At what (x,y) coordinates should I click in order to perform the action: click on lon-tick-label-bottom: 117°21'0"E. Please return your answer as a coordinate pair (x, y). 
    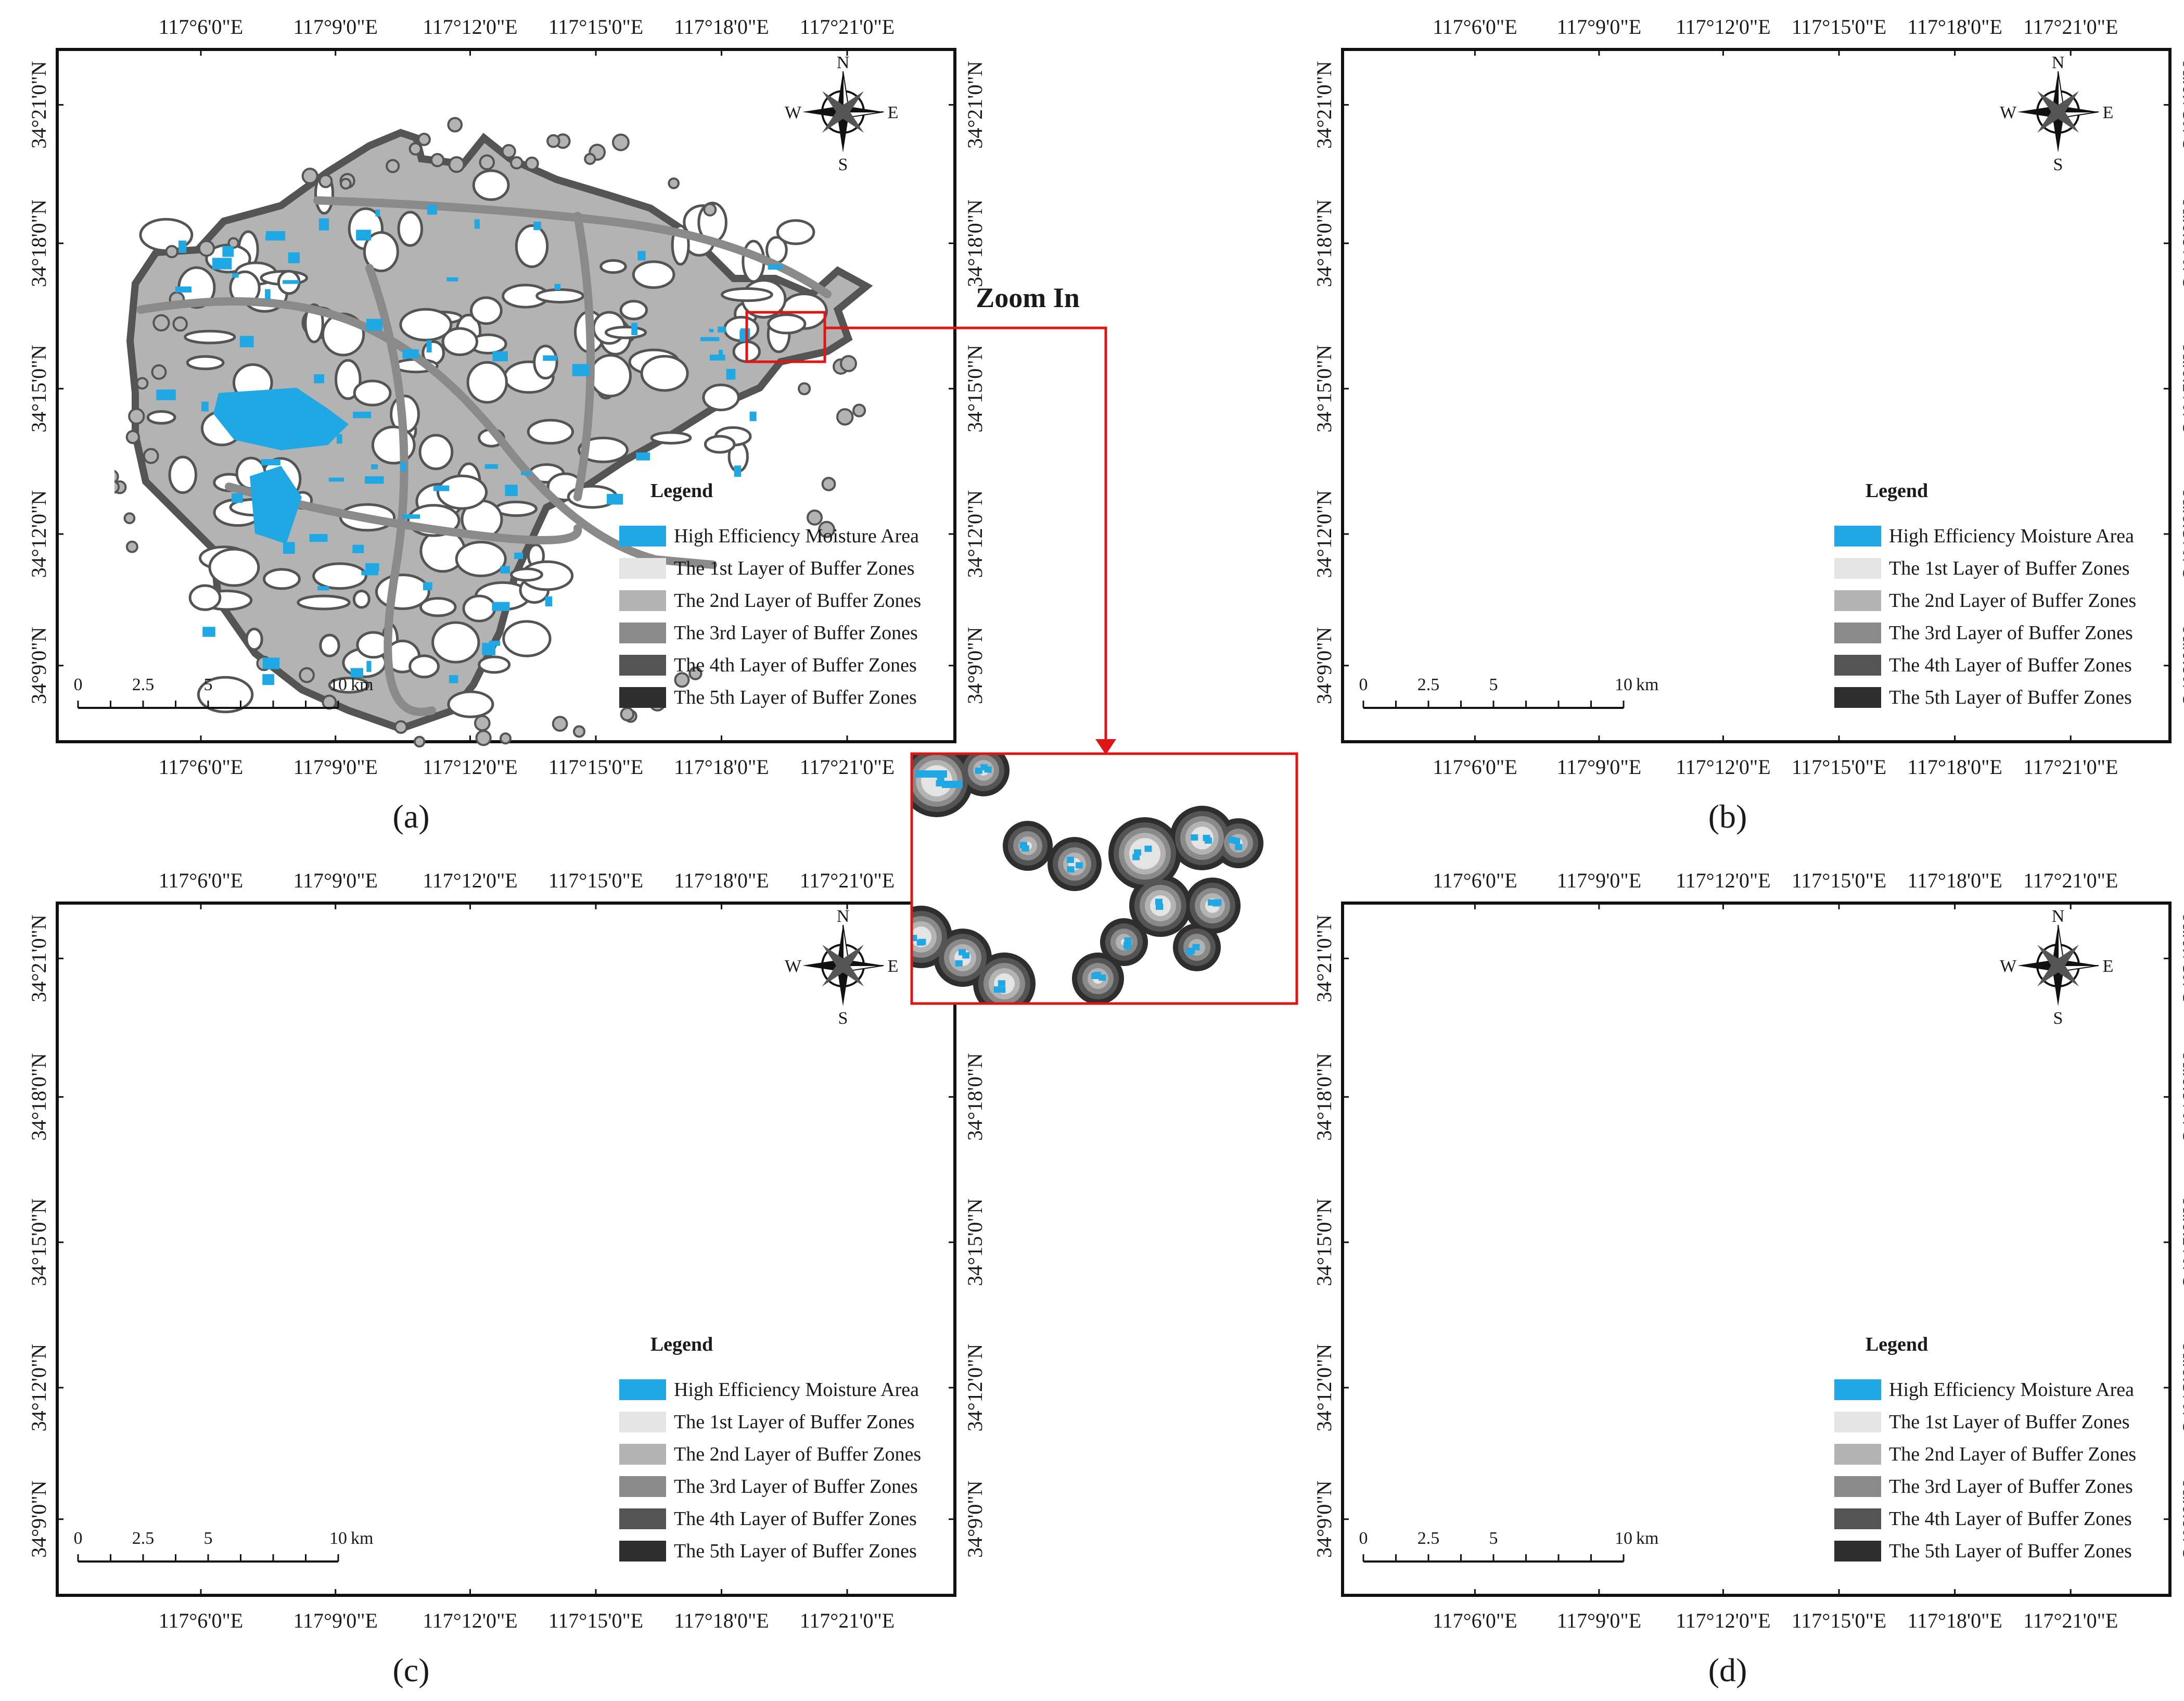
    Looking at the image, I should click on (2070, 767).